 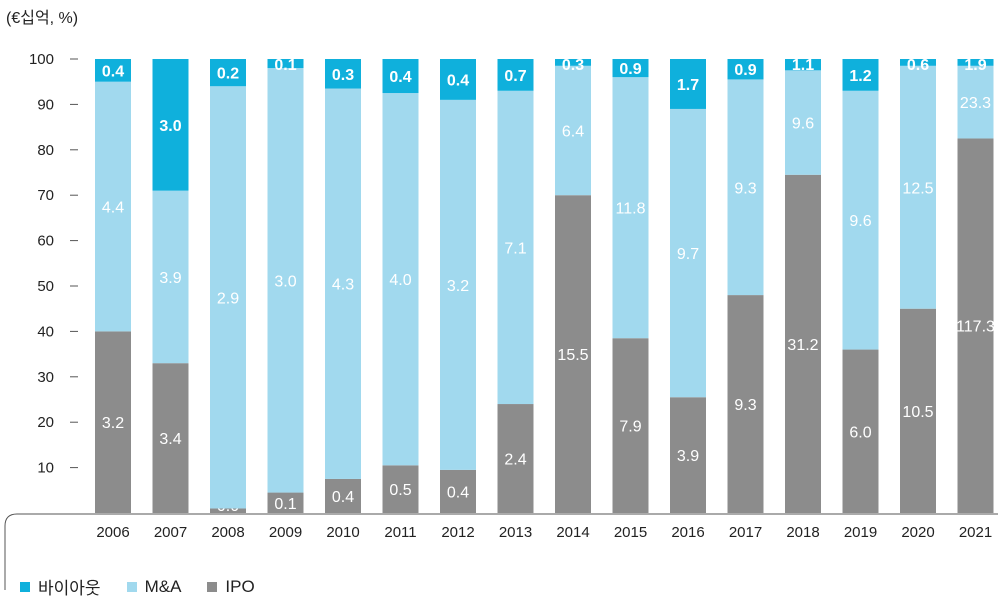 I want to click on x-tick-label: 2020, so click(x=917, y=532).